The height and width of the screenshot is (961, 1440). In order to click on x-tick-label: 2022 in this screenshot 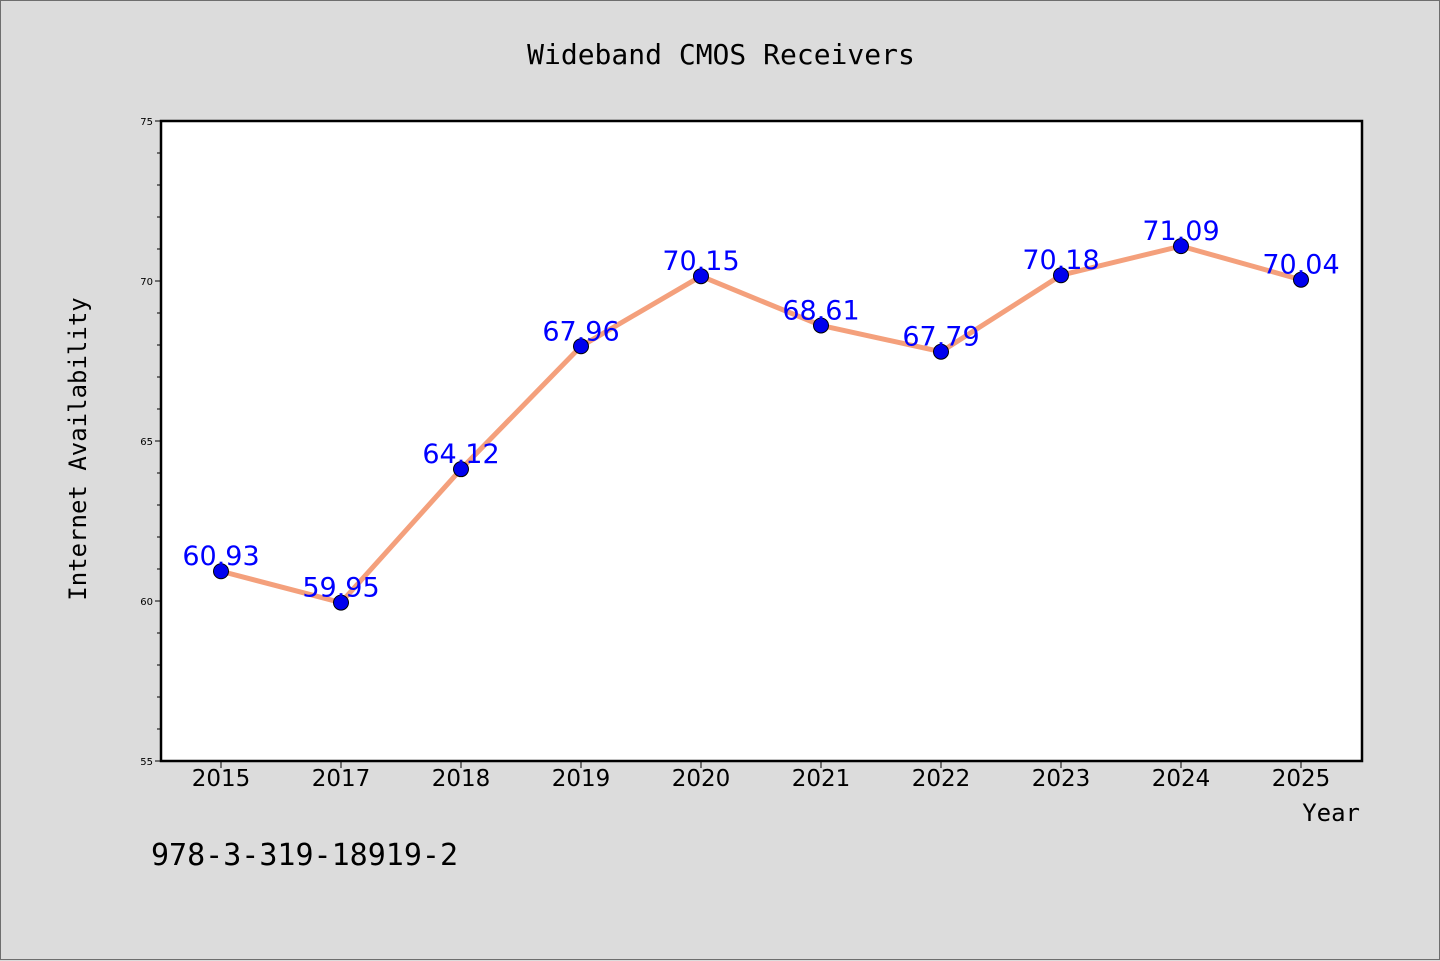, I will do `click(941, 779)`.